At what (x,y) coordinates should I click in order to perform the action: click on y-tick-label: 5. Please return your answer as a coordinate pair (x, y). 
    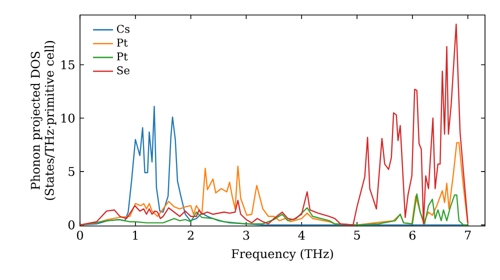
    Looking at the image, I should click on (71, 171).